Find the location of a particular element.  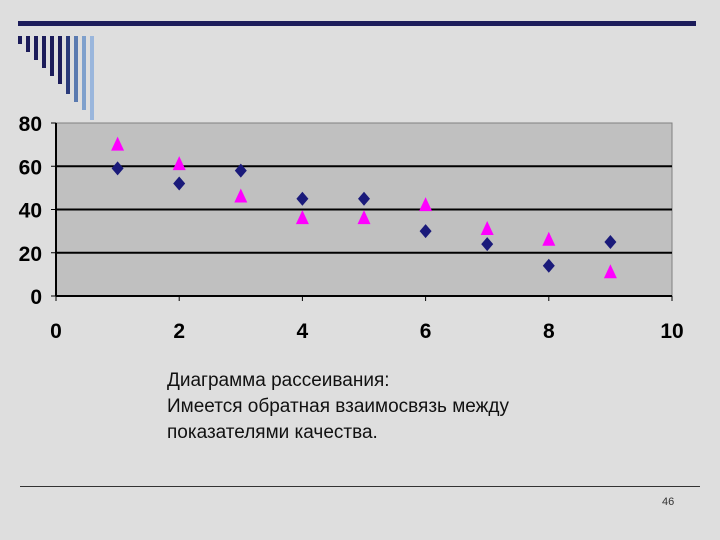

header-rule is located at coordinates (357, 23).